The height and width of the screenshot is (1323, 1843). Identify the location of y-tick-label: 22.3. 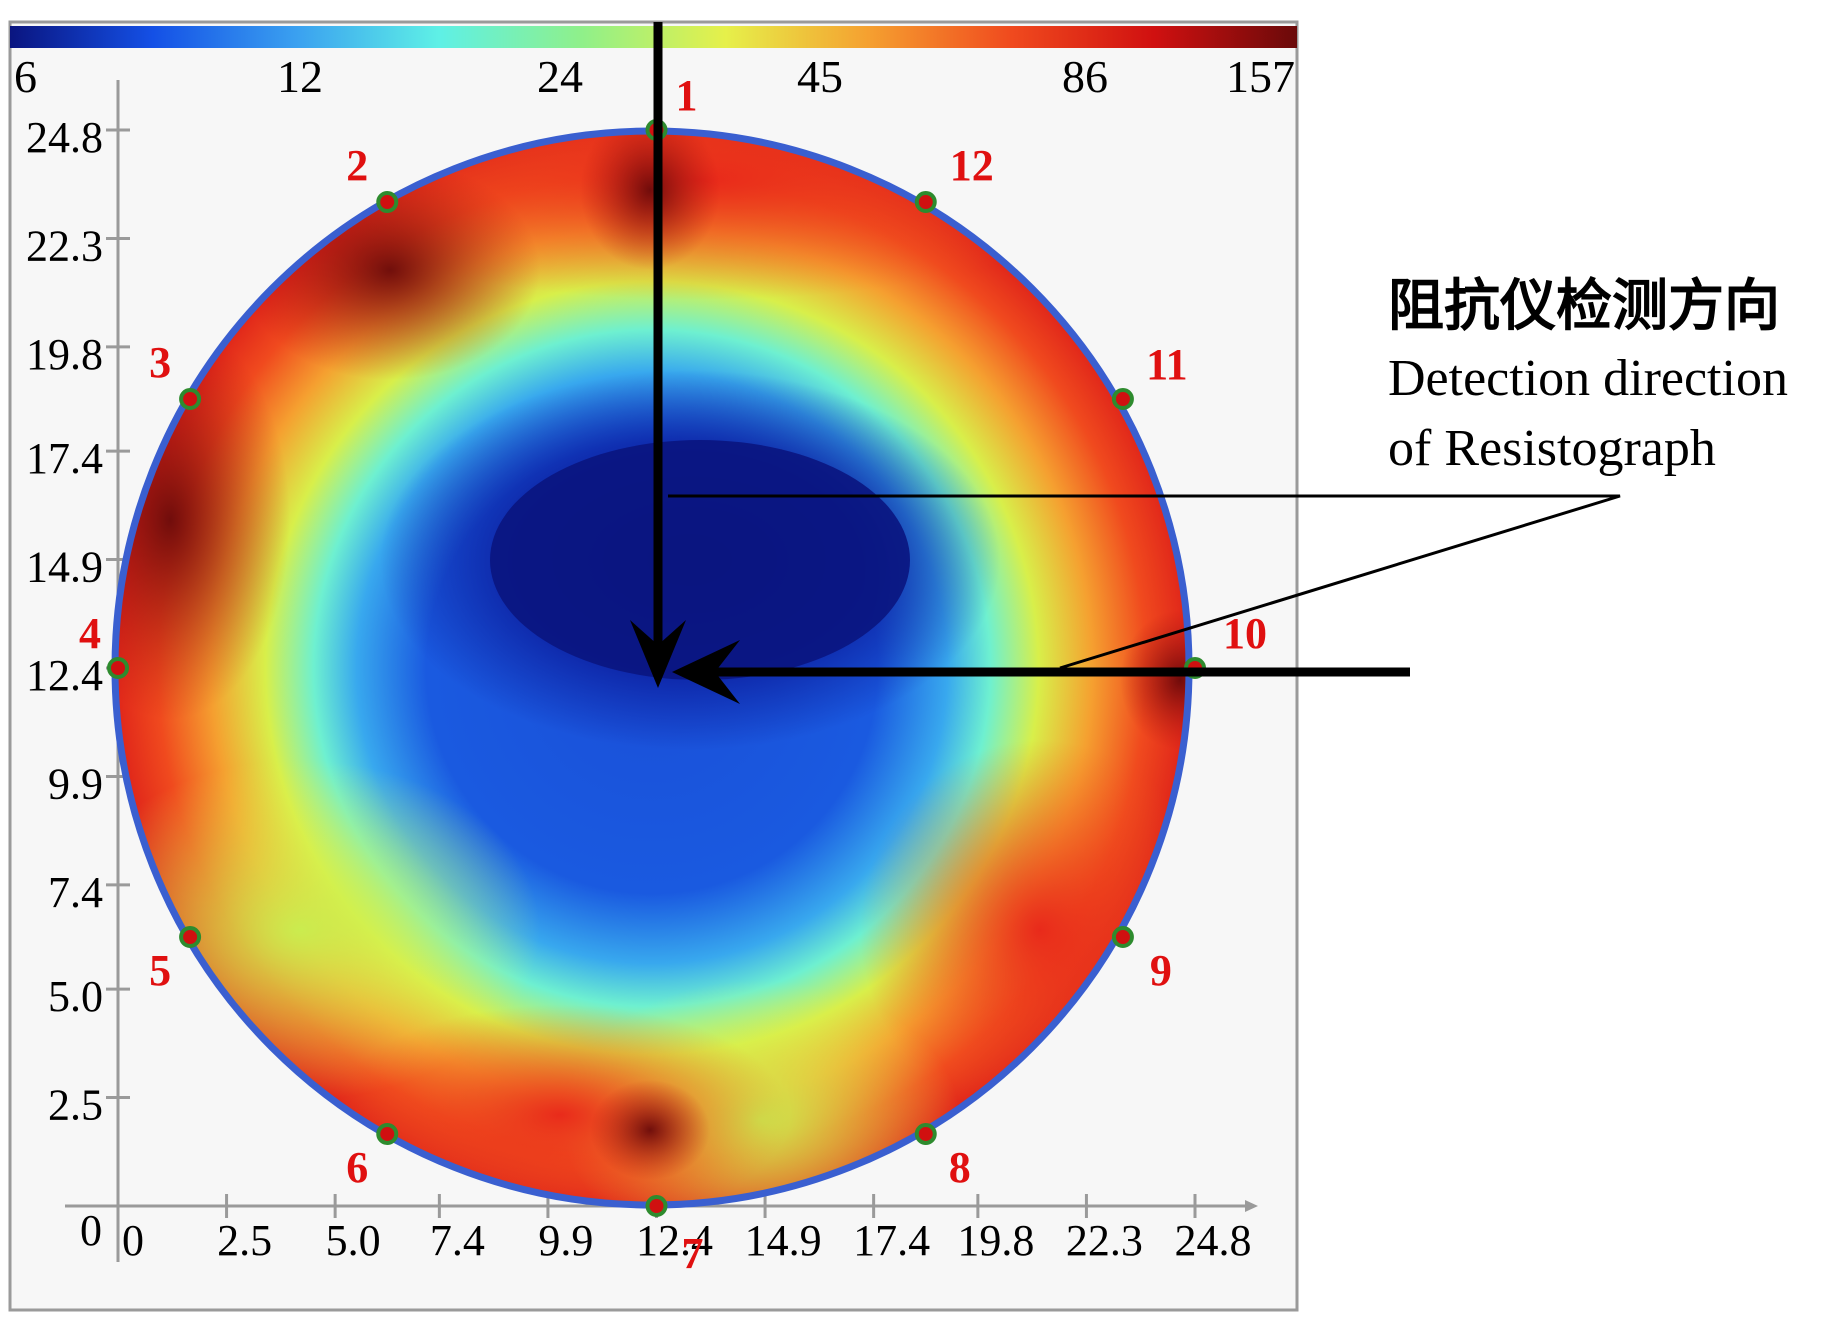
(64, 245).